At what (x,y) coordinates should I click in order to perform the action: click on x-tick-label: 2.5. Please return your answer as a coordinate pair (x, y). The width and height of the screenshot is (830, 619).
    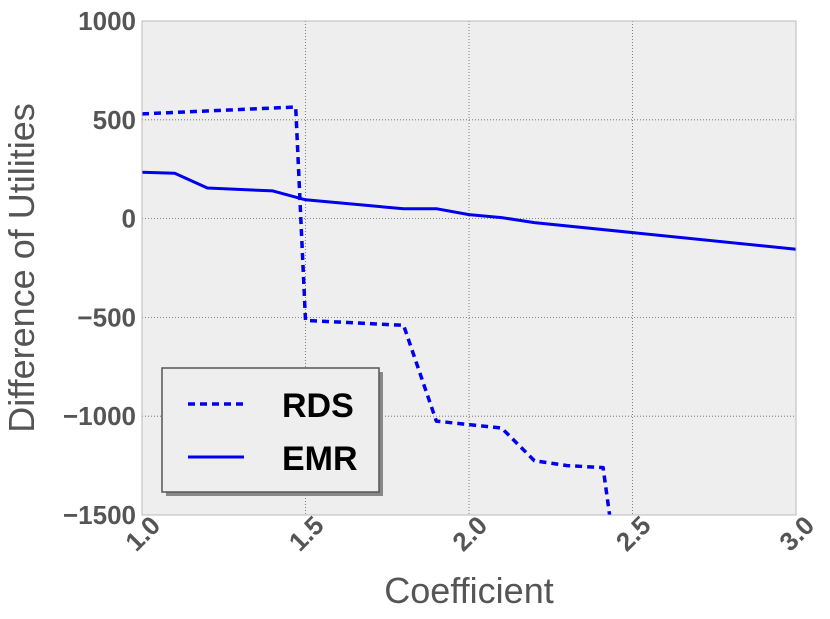
    Looking at the image, I should click on (633, 533).